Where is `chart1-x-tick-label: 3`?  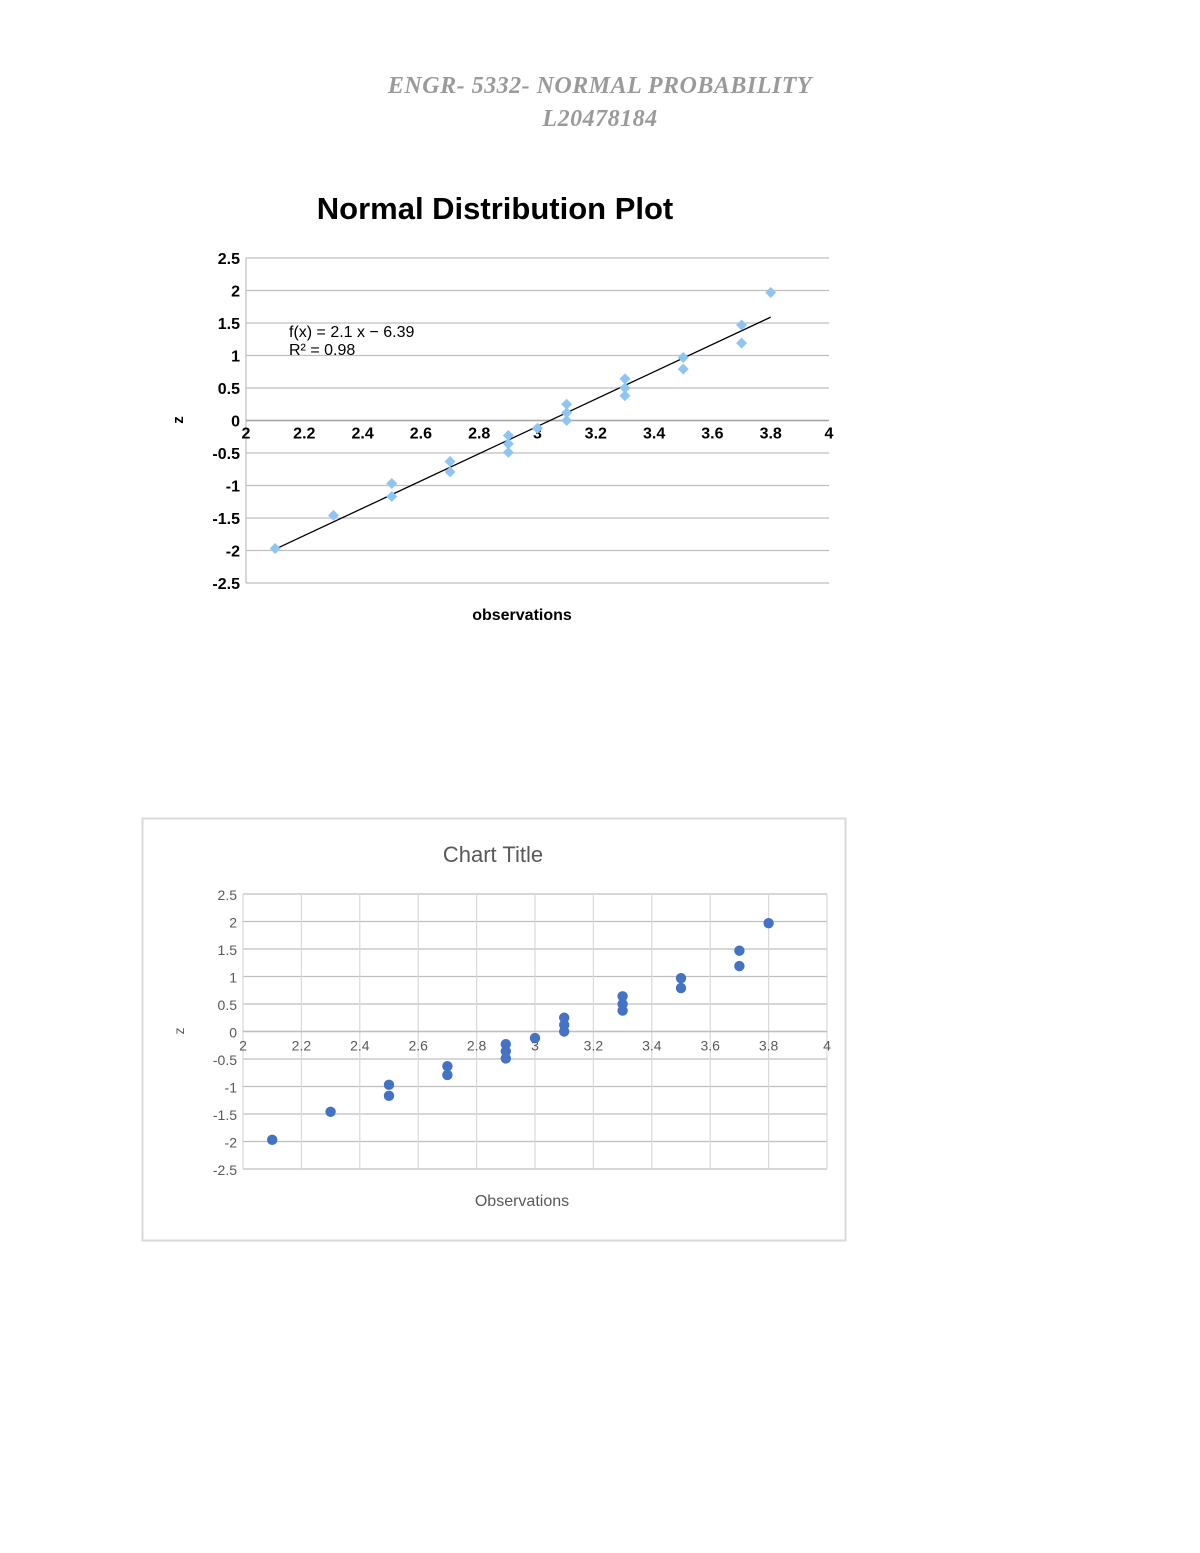 chart1-x-tick-label: 3 is located at coordinates (537, 434).